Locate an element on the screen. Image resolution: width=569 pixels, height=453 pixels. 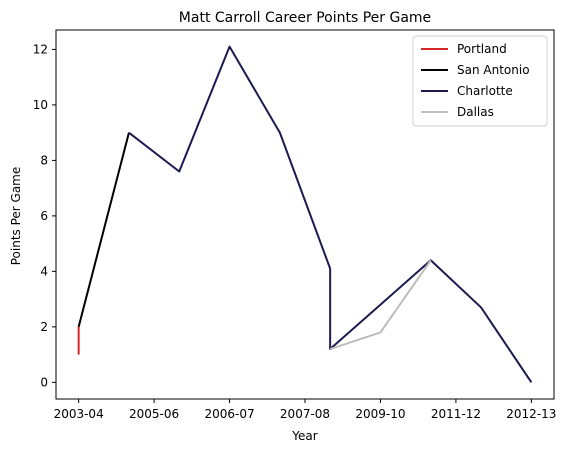
x-tick-label: 2003-04 is located at coordinates (79, 414).